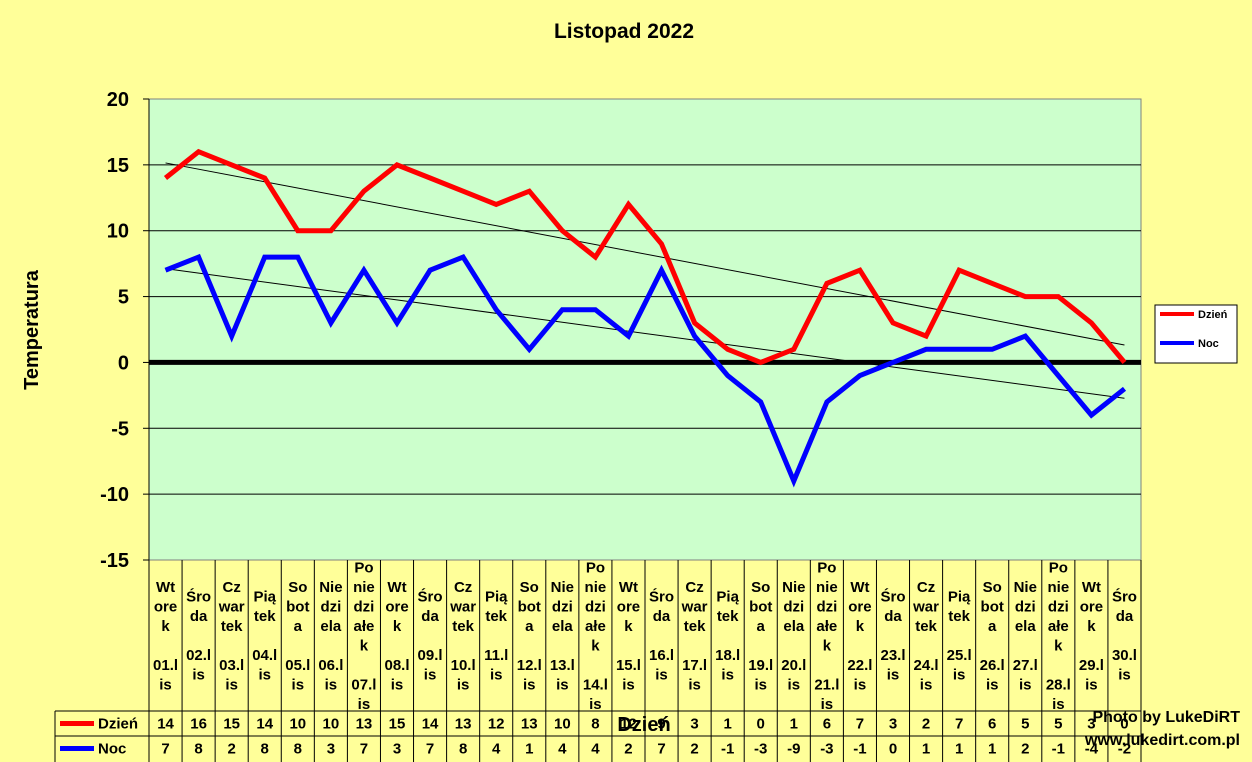  I want to click on x-category-label: 20.l, so click(793, 665).